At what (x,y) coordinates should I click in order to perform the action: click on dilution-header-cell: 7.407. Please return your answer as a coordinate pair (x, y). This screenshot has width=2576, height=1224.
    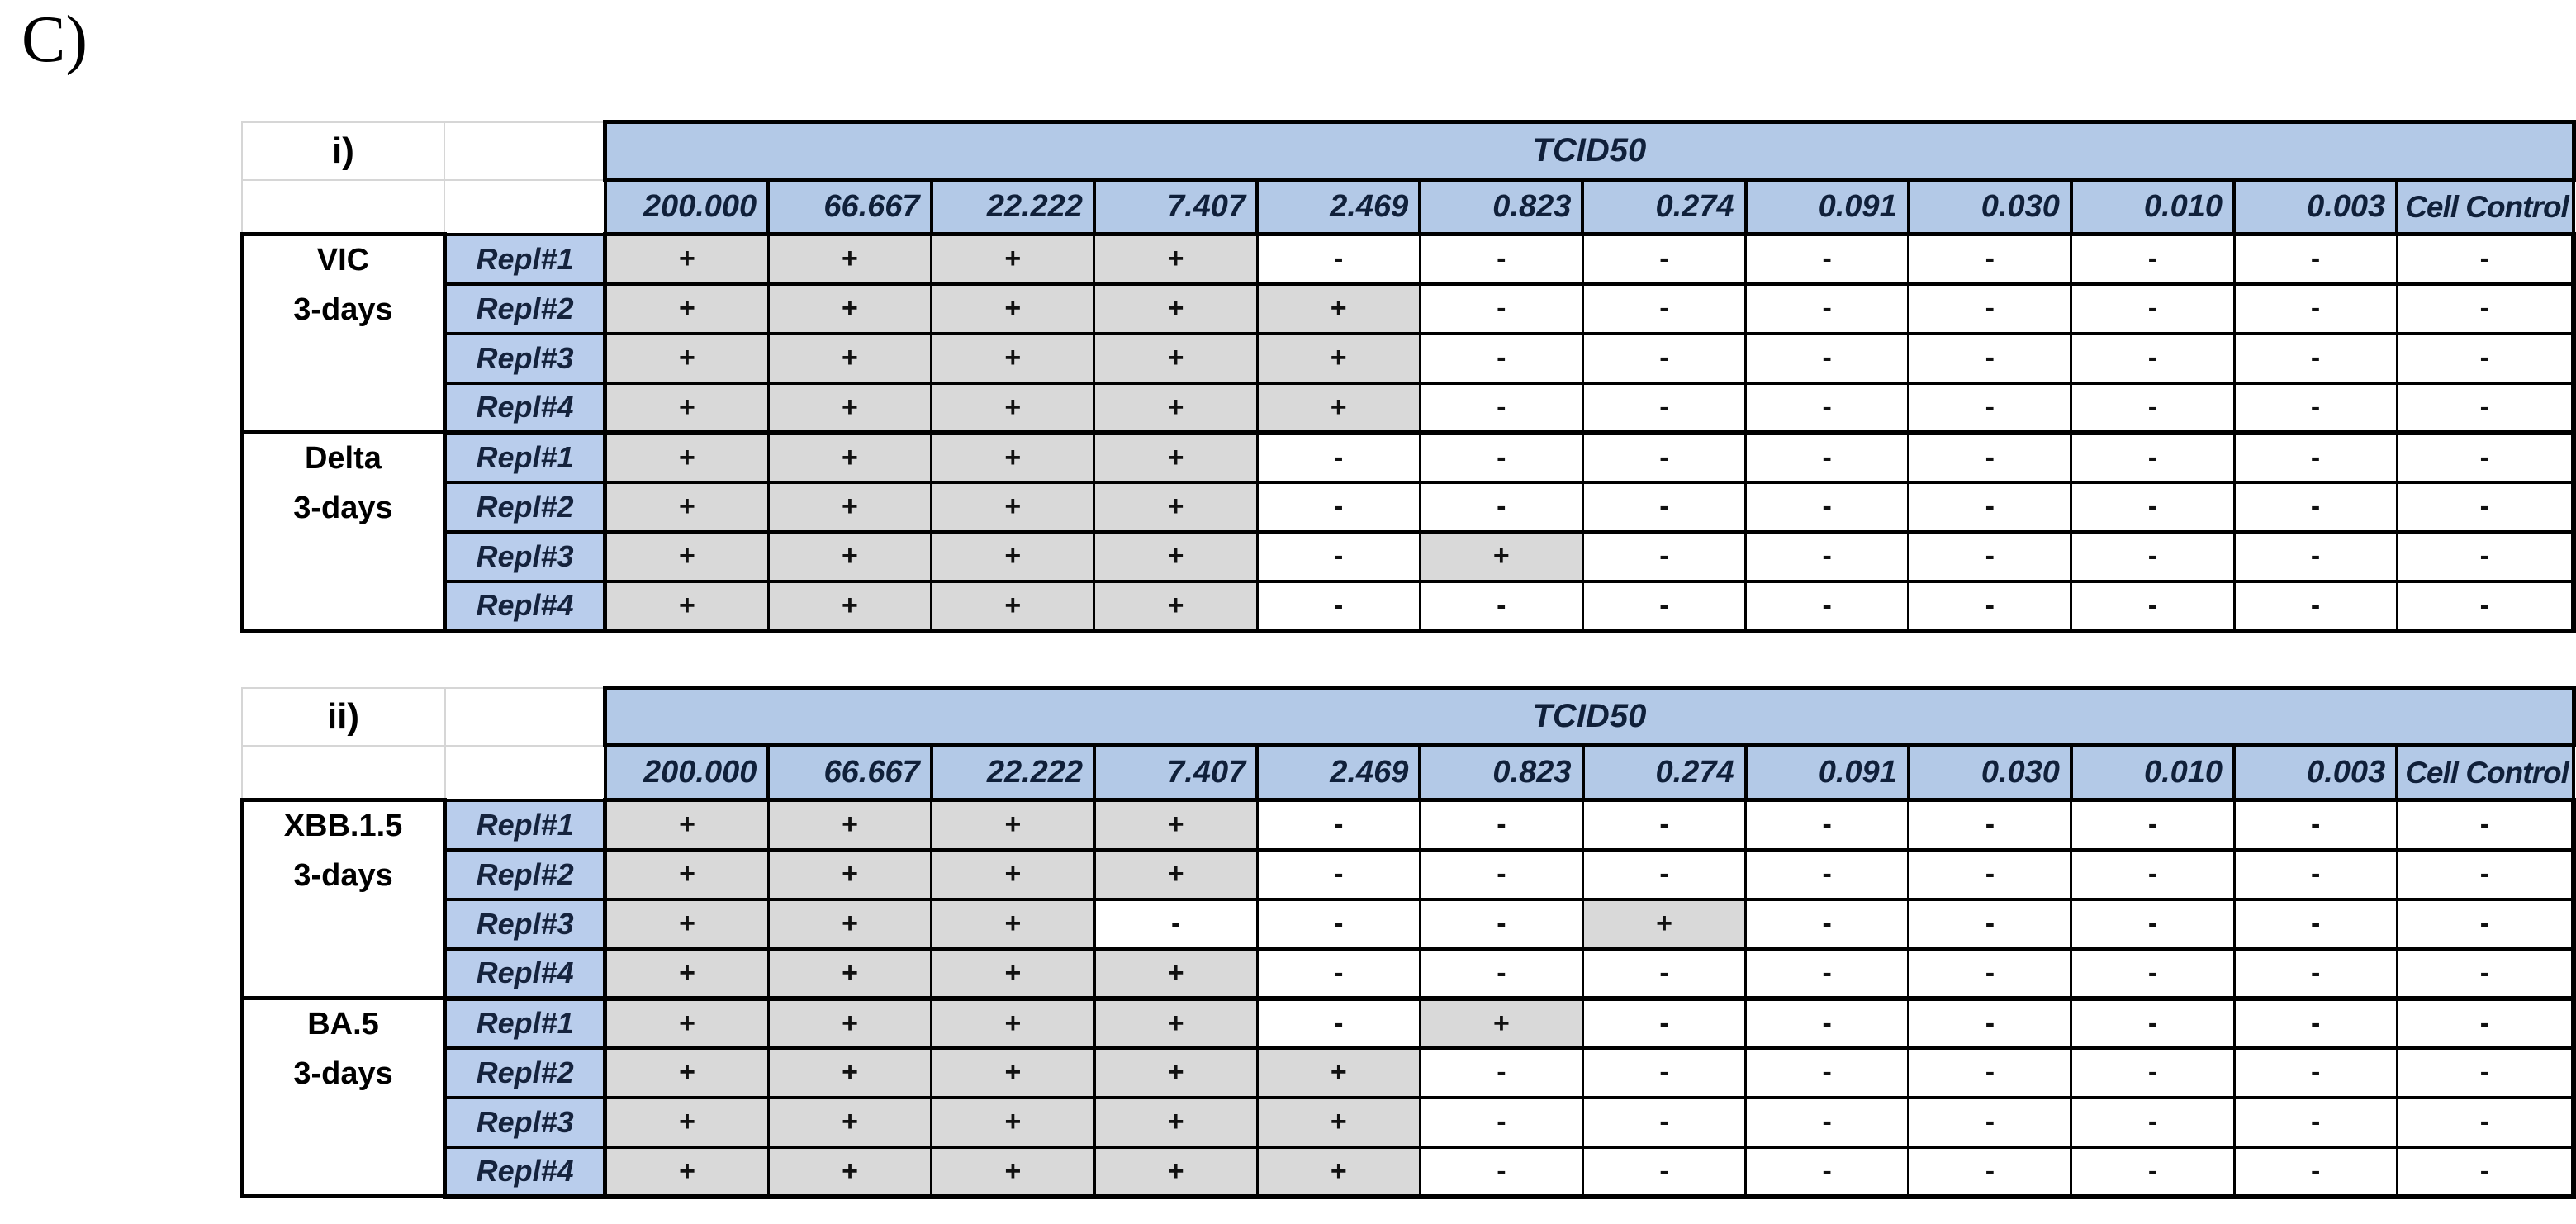
    Looking at the image, I should click on (1176, 207).